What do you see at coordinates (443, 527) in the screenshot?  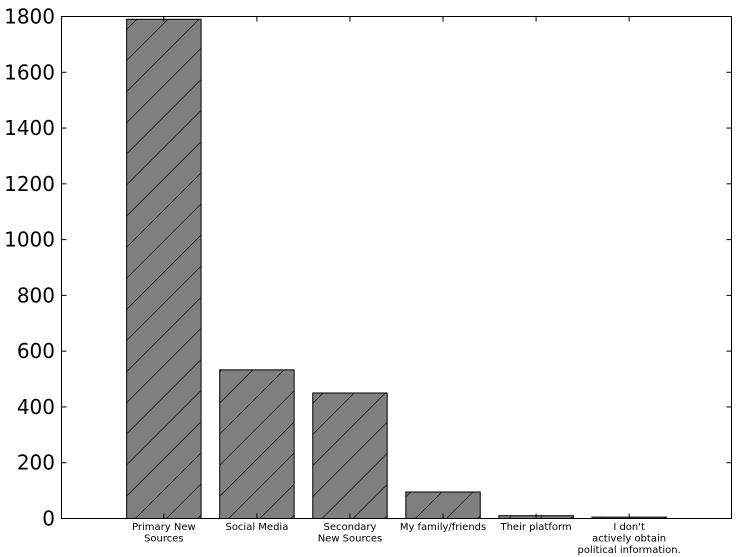 I see `x-tick-label: My family/friends` at bounding box center [443, 527].